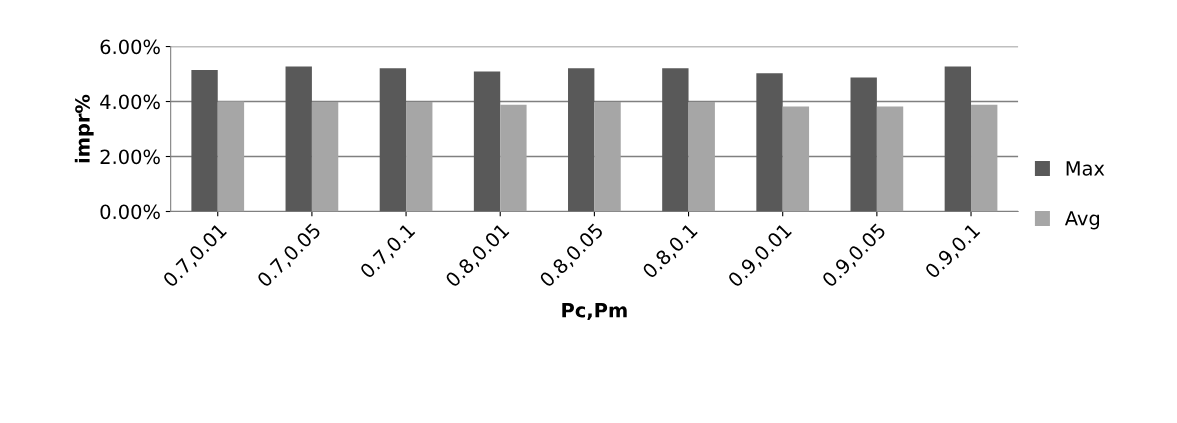 Image resolution: width=1177 pixels, height=423 pixels. I want to click on y-tick-label: 0.00%, so click(130, 212).